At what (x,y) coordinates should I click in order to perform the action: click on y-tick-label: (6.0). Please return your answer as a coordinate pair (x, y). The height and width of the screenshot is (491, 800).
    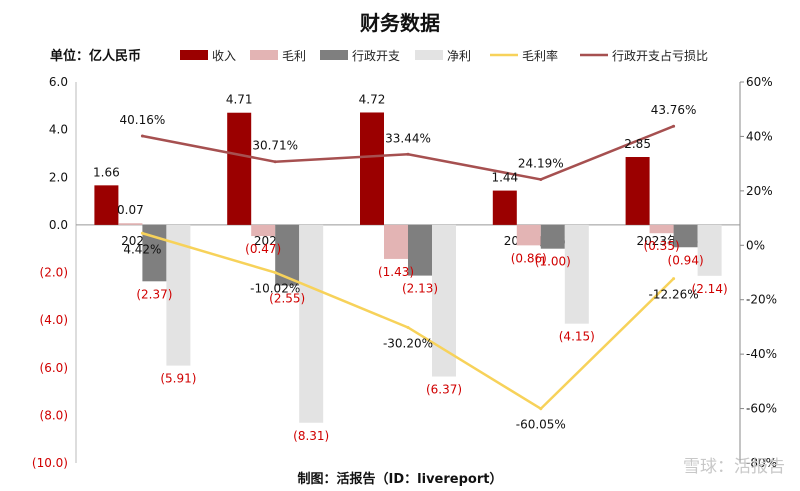
    Looking at the image, I should click on (54, 368).